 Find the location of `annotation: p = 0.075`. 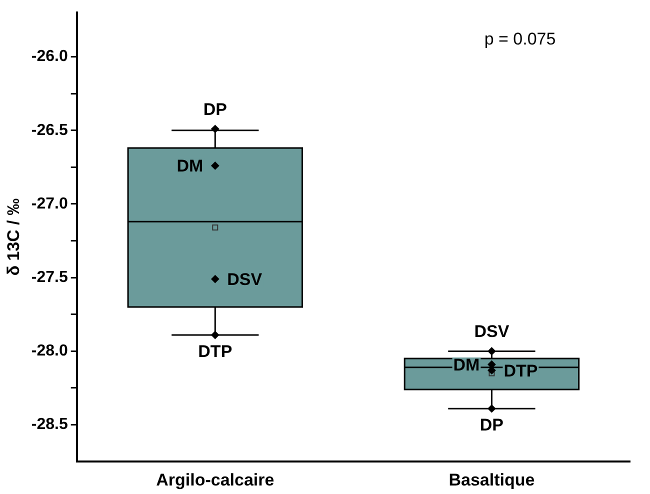

annotation: p = 0.075 is located at coordinates (520, 39).